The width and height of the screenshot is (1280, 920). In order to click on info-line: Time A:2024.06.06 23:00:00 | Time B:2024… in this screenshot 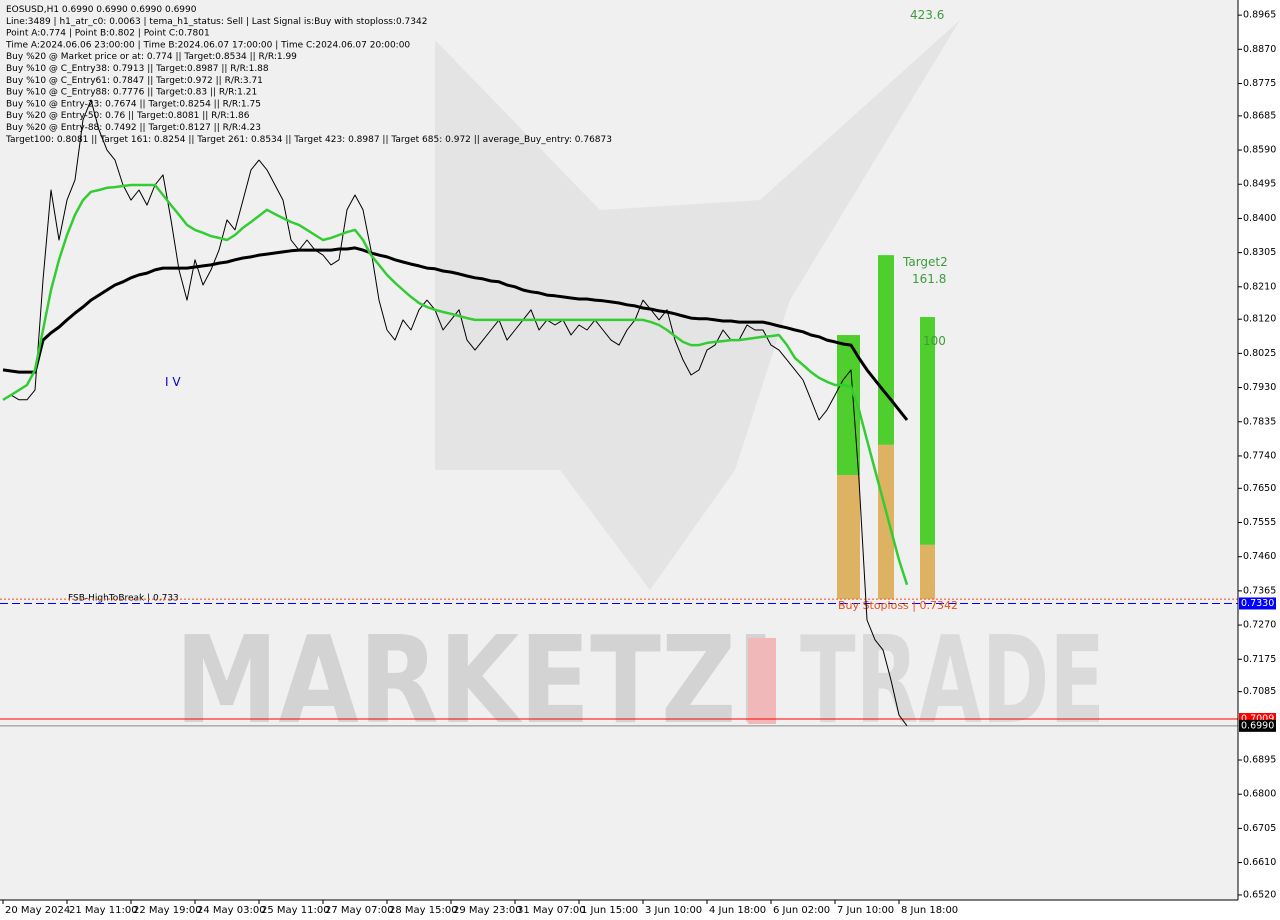, I will do `click(207, 45)`.